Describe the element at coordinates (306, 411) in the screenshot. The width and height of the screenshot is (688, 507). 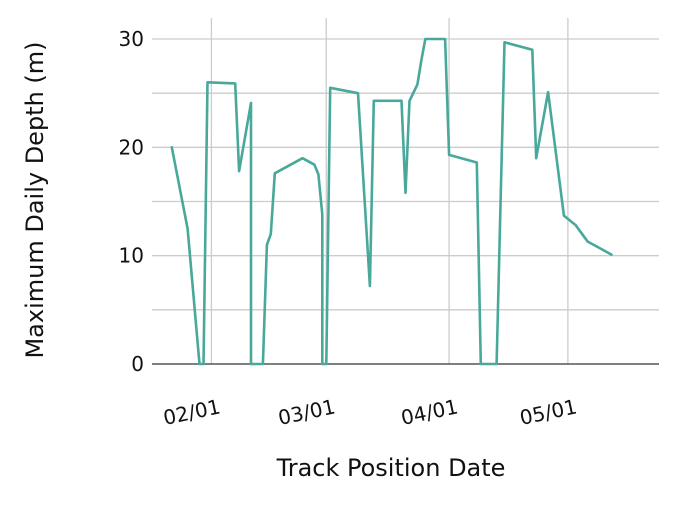
I see `x-tick-label: 03/01` at that location.